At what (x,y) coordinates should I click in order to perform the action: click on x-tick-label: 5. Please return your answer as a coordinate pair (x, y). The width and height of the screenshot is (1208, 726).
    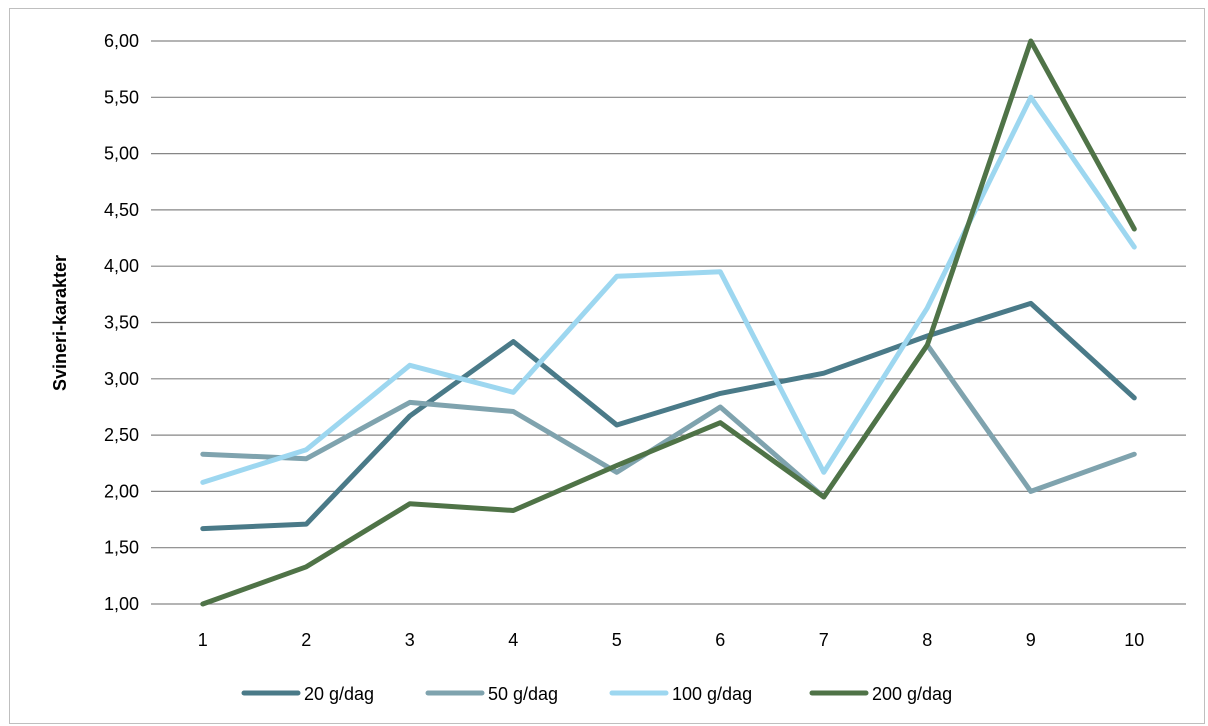
    Looking at the image, I should click on (617, 640).